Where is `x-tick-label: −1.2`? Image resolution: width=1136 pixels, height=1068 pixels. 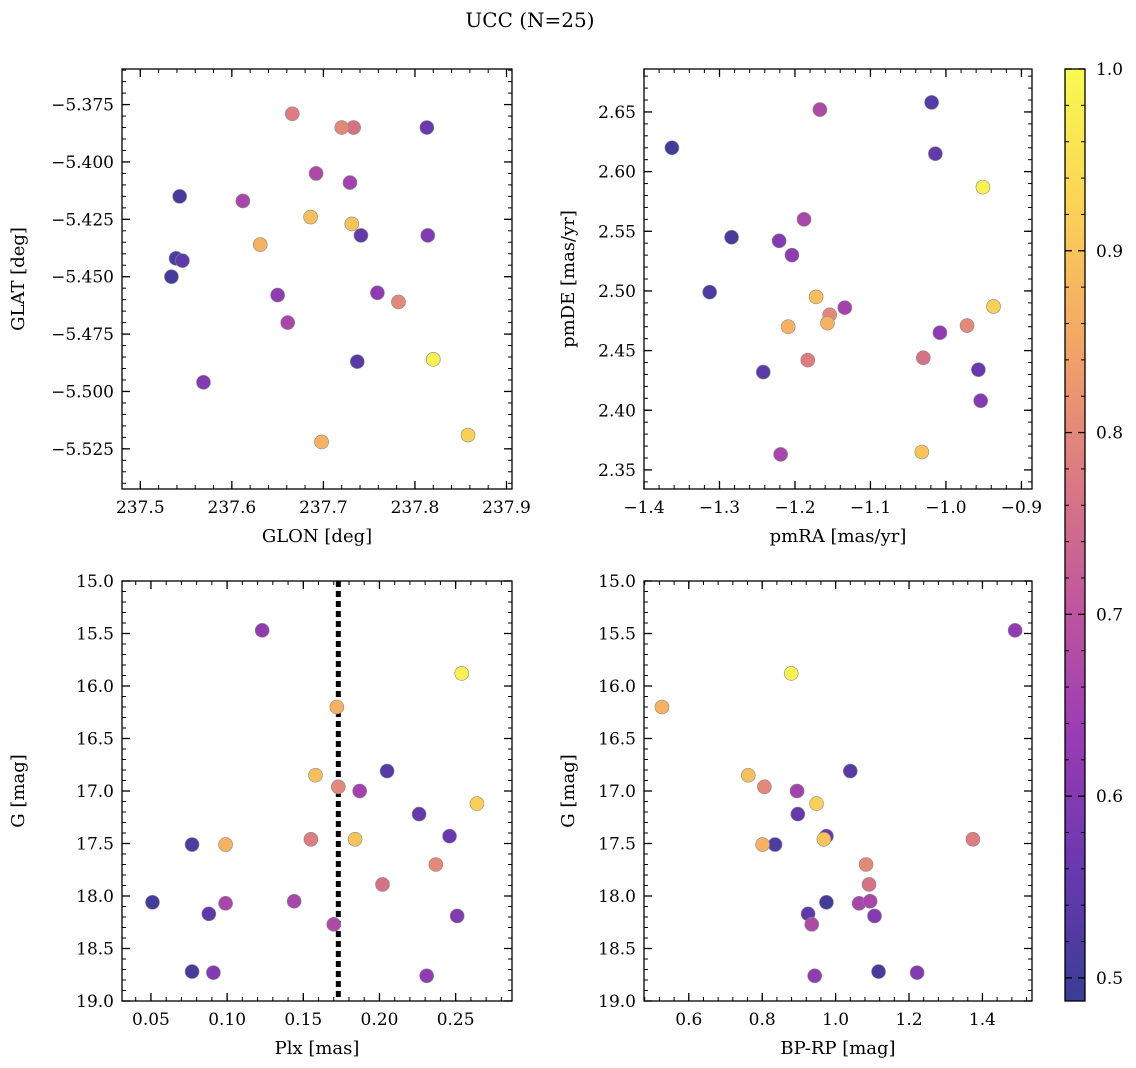
x-tick-label: −1.2 is located at coordinates (794, 508).